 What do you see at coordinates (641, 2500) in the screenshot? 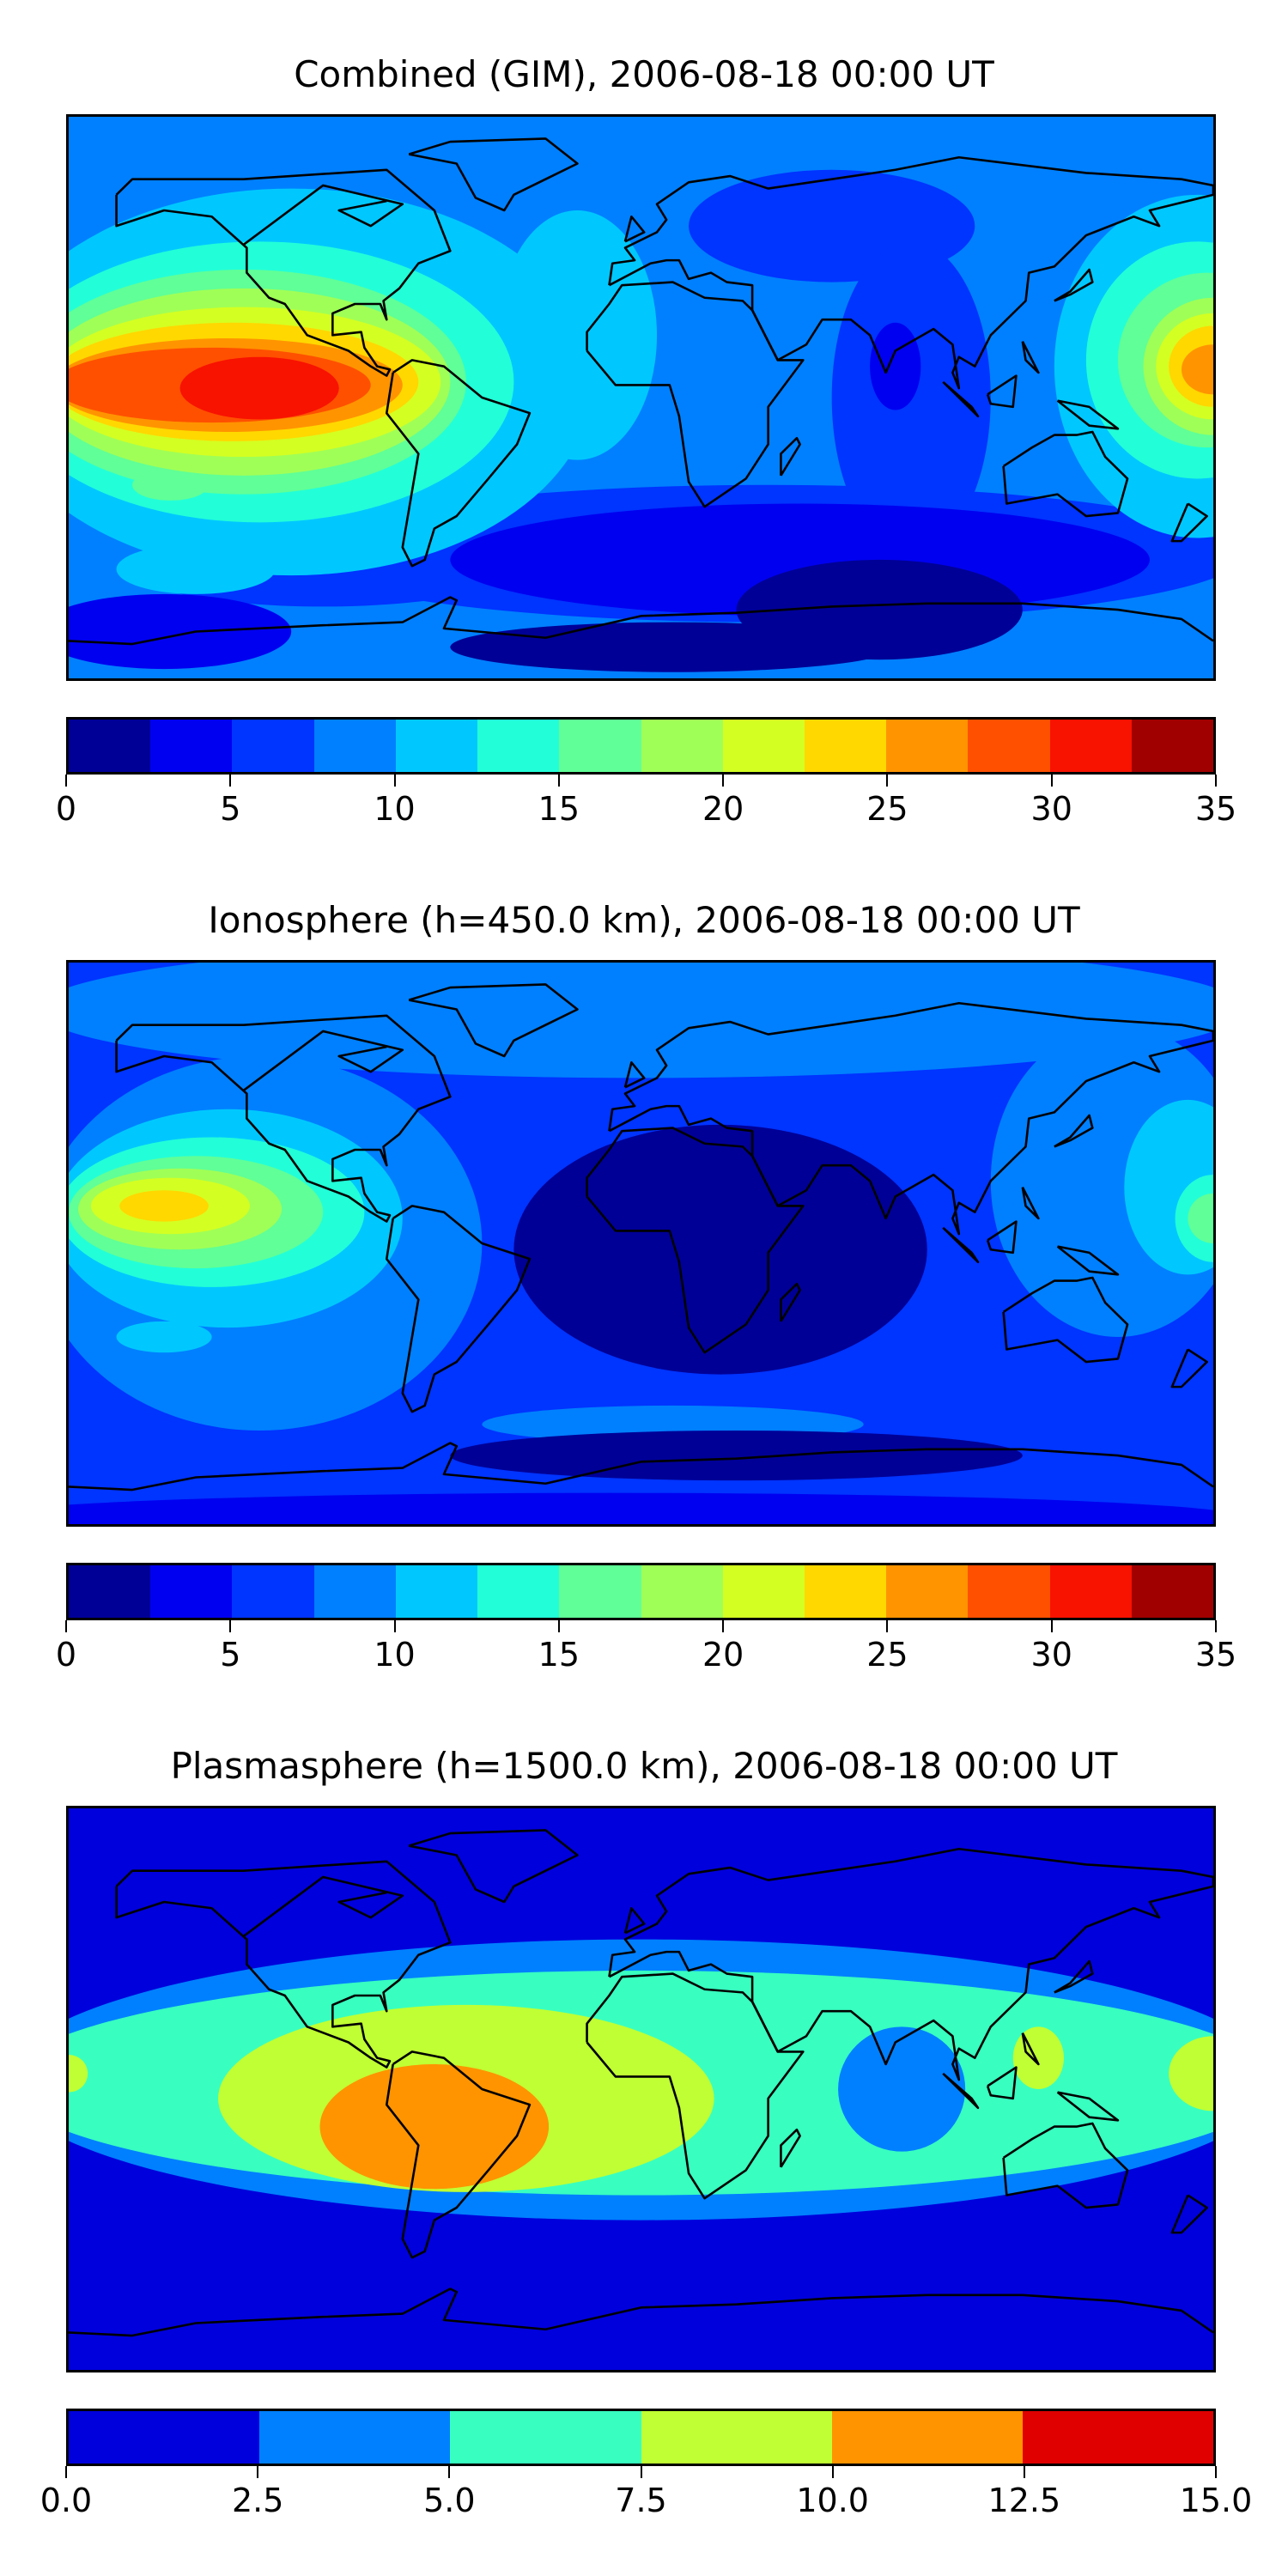
I see `colorbar-tick-label: 7.5` at bounding box center [641, 2500].